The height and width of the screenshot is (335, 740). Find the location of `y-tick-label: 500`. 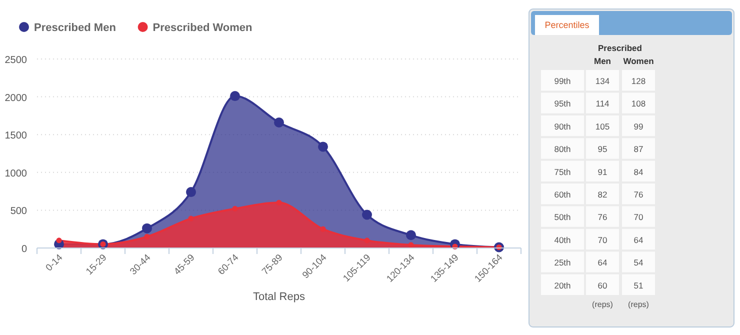

y-tick-label: 500 is located at coordinates (19, 212).